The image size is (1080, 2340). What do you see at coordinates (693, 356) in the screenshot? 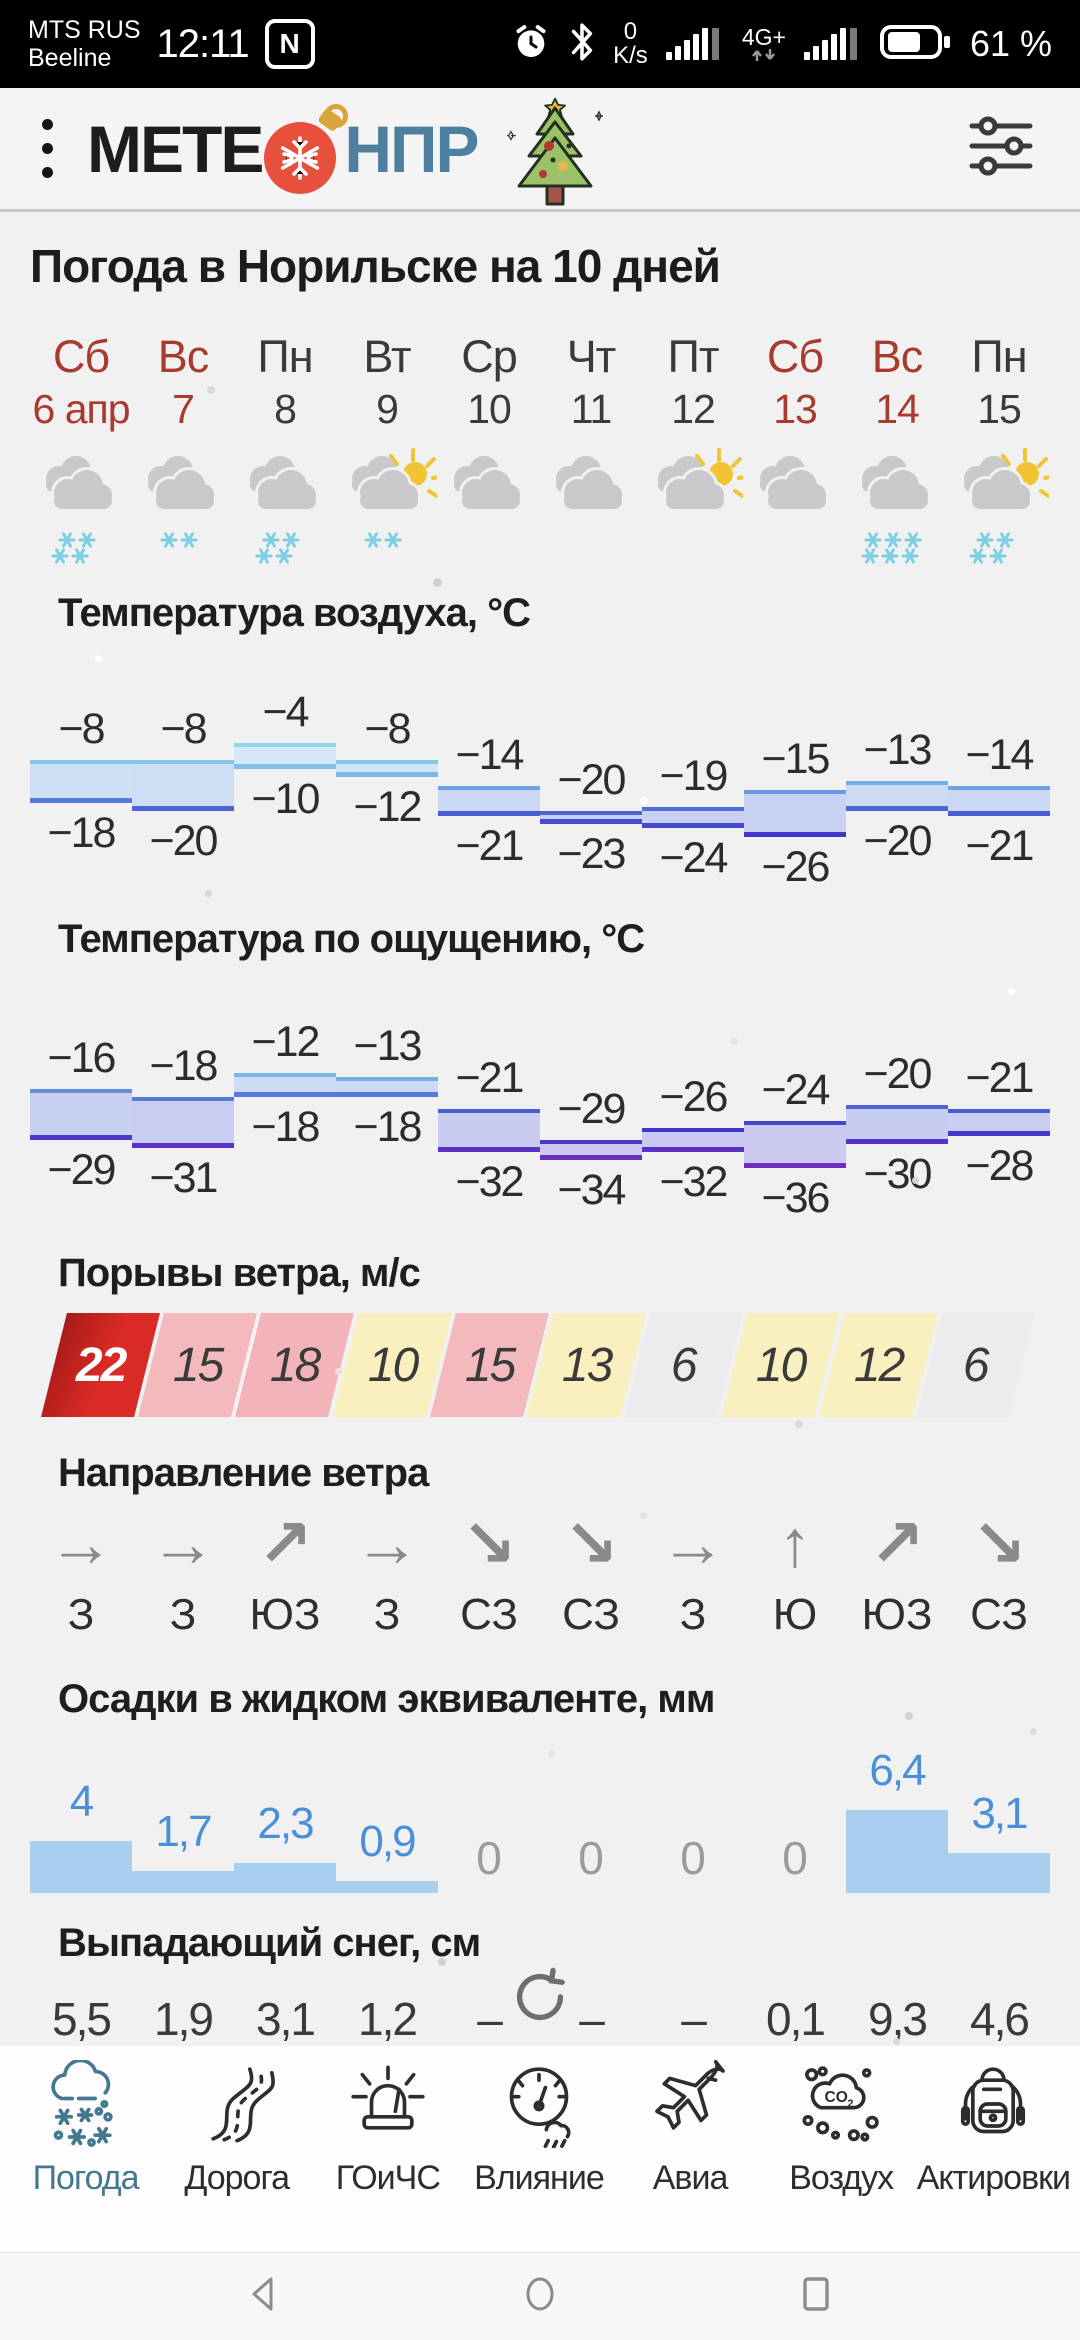
I see `day-abbr: Пт` at bounding box center [693, 356].